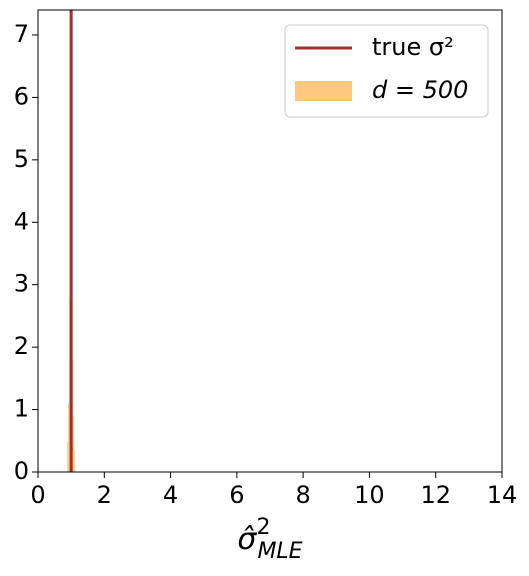 The image size is (529, 576). Describe the element at coordinates (413, 47) in the screenshot. I see `legend-label: true σ²` at that location.